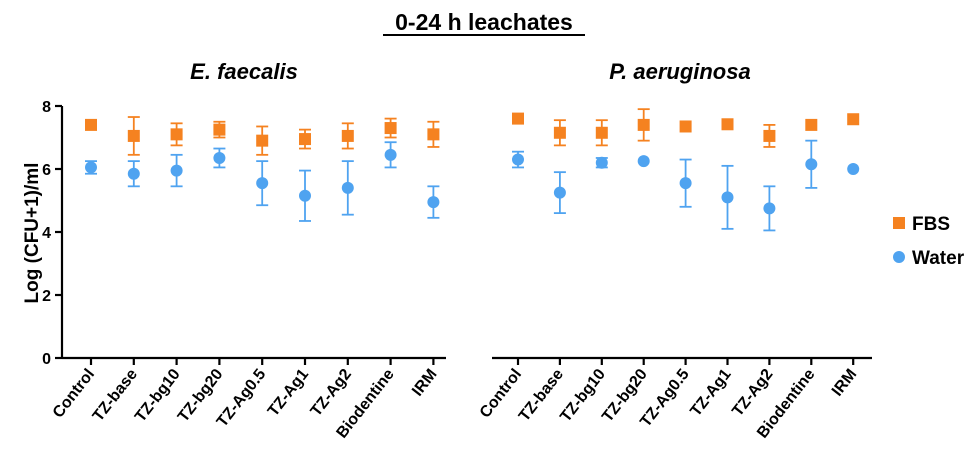 The image size is (976, 472). What do you see at coordinates (46, 296) in the screenshot?
I see `y-tick-label: 2` at bounding box center [46, 296].